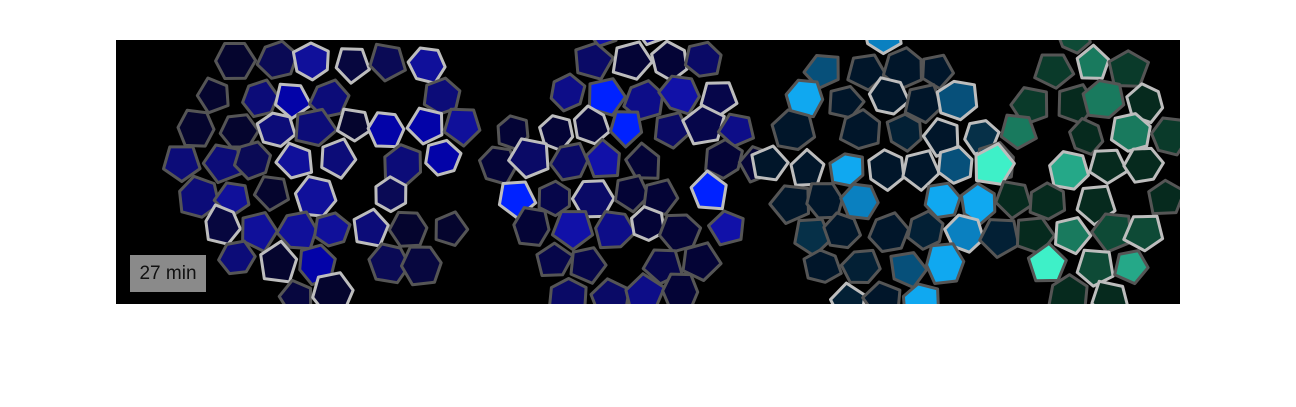 This screenshot has width=1296, height=407. I want to click on time-label-box, so click(168, 273).